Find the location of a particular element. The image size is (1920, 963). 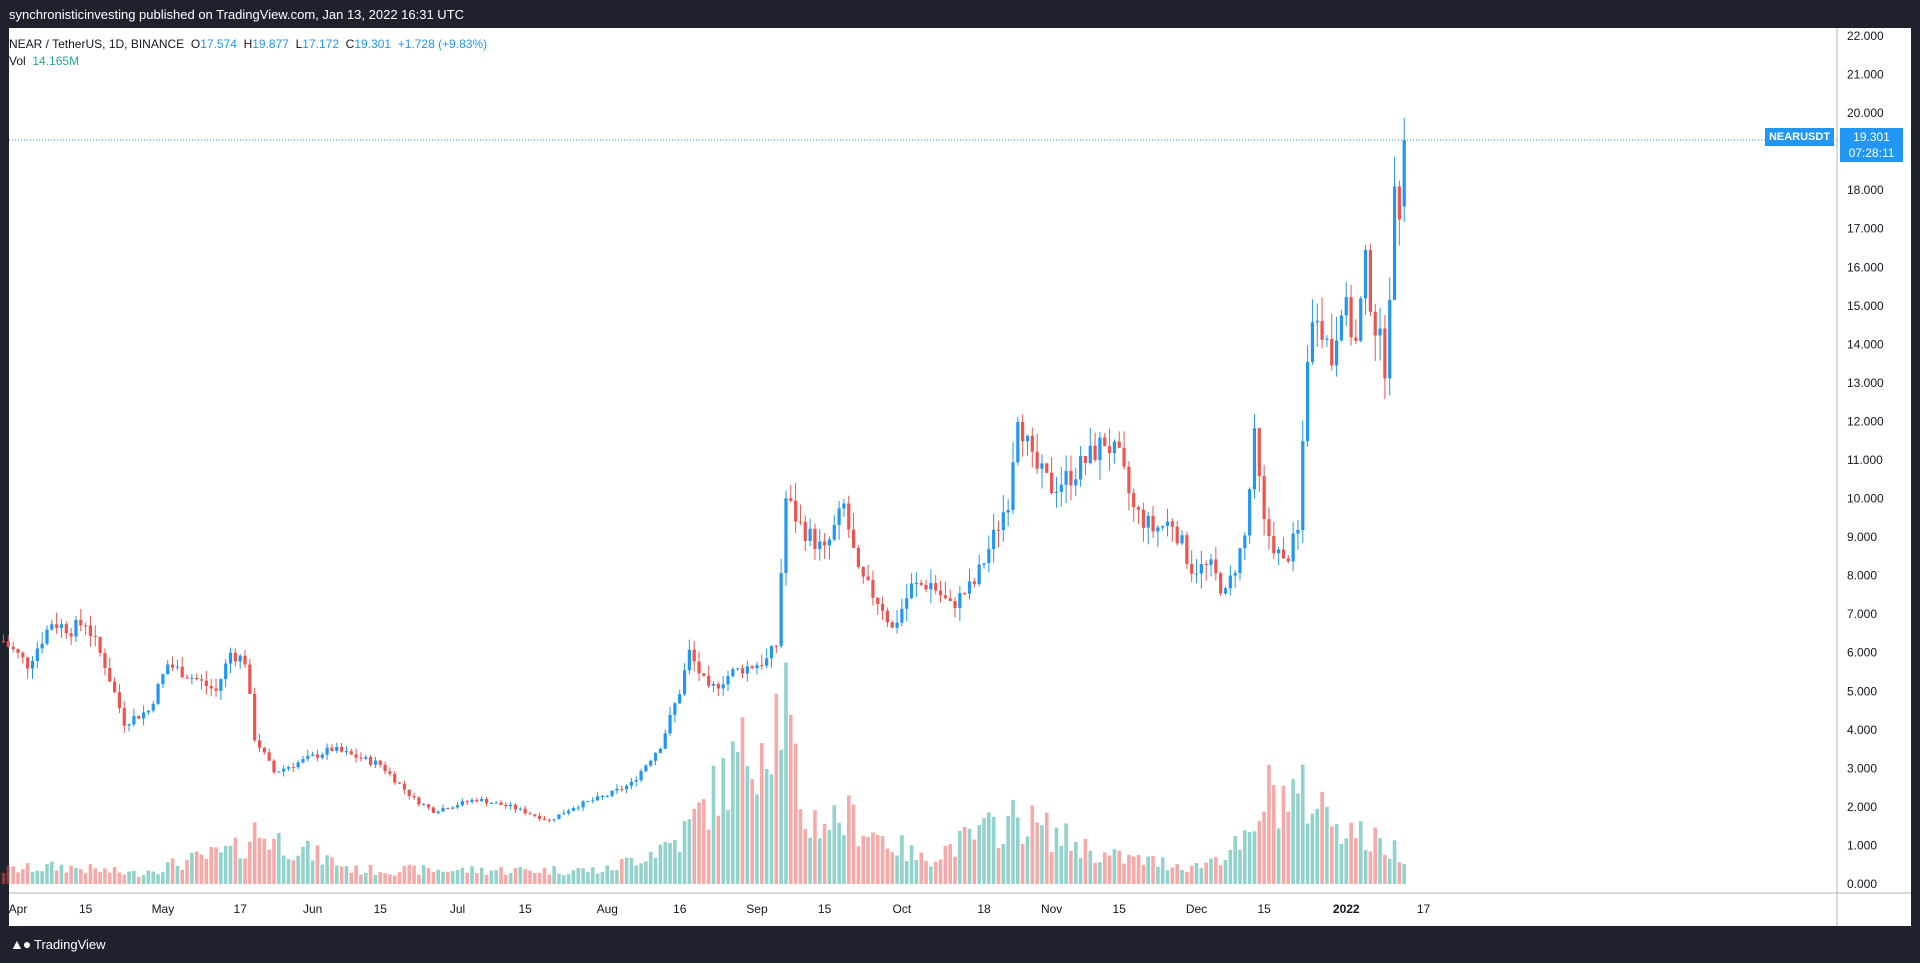

symbol-label: NEAR / TetherUS, 1D, BINANCE is located at coordinates (97, 44).